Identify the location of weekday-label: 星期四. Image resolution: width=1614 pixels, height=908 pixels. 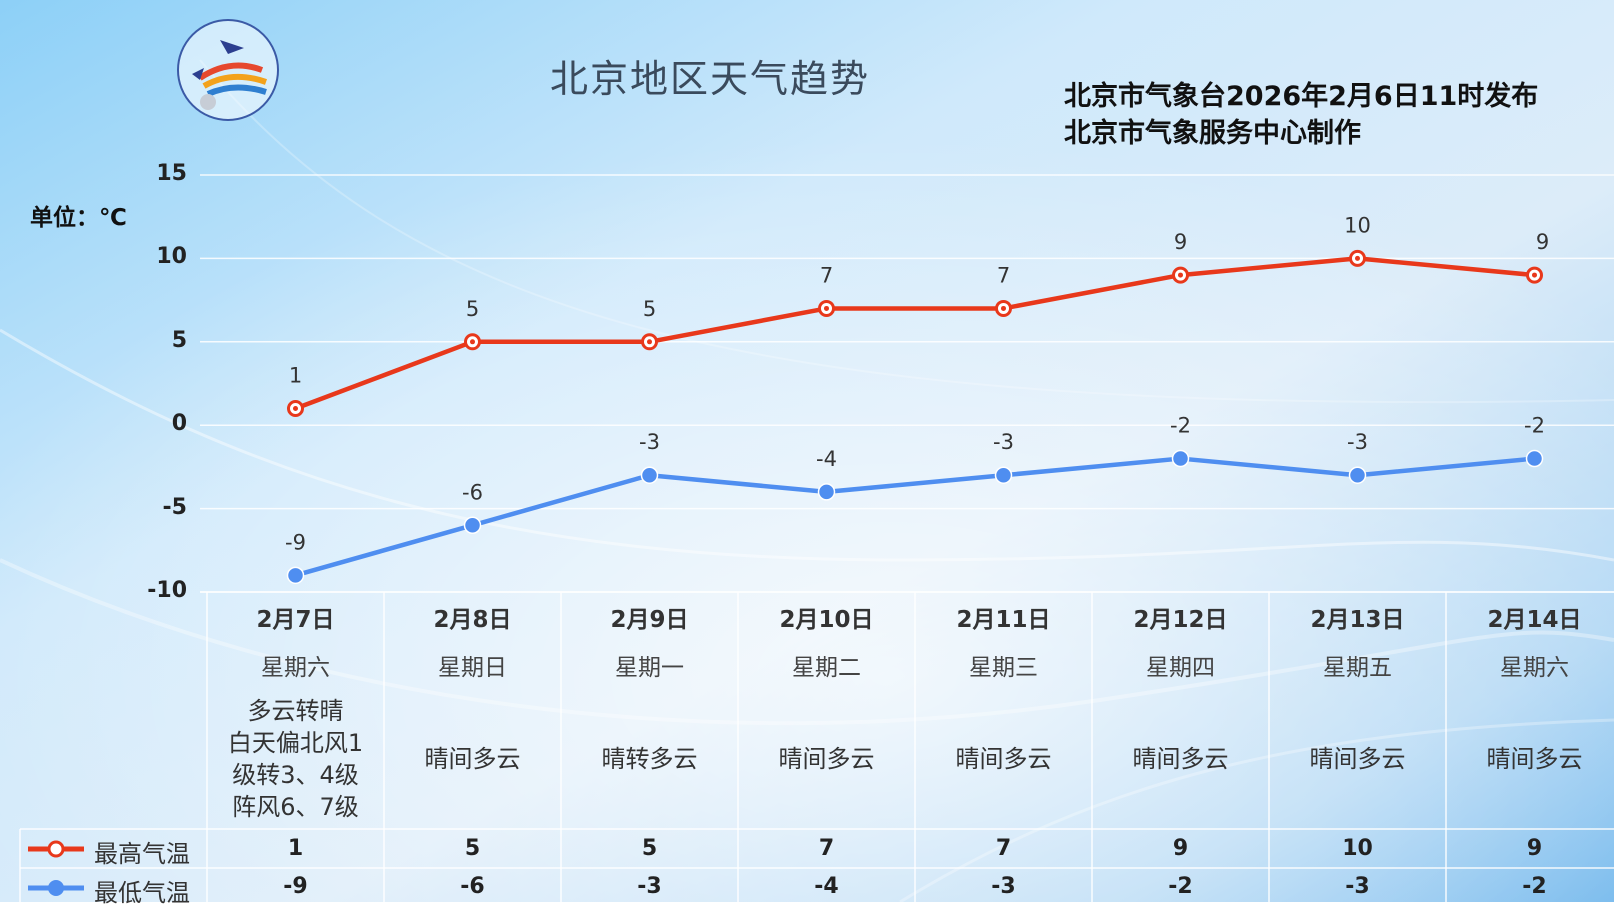
(1180, 668).